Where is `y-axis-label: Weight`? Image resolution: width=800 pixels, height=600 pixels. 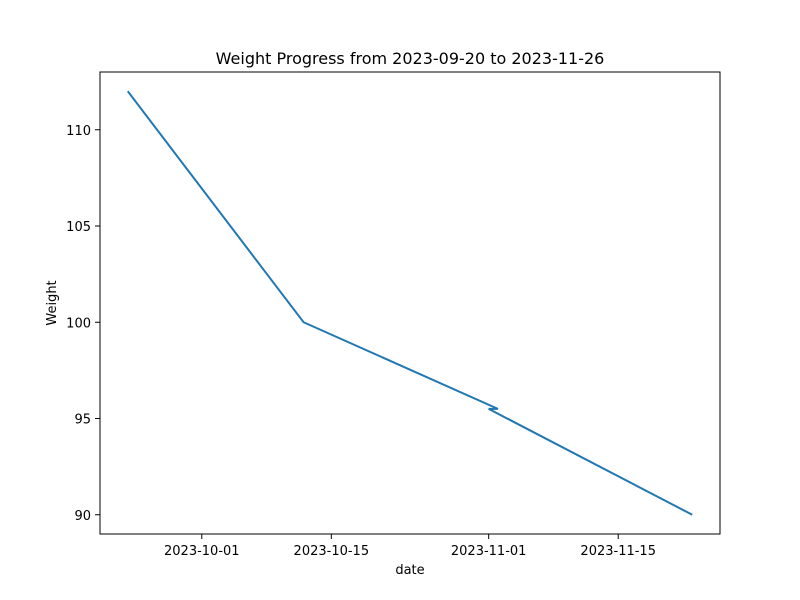 y-axis-label: Weight is located at coordinates (52, 302).